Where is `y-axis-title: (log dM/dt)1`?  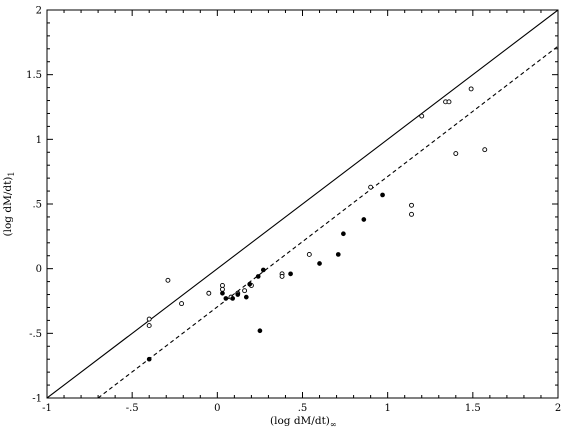 y-axis-title: (log dM/dt)1 is located at coordinates (9, 204).